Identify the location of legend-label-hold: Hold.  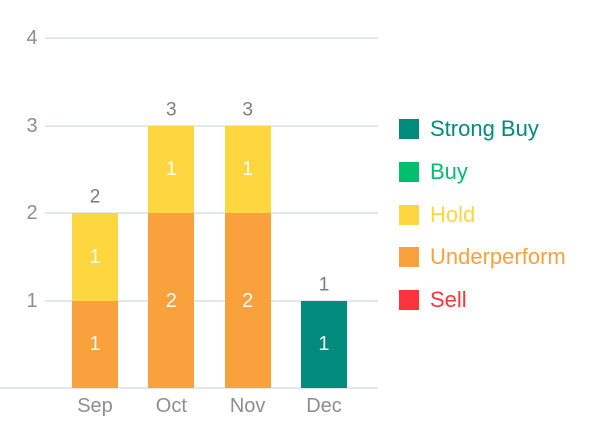
(453, 214).